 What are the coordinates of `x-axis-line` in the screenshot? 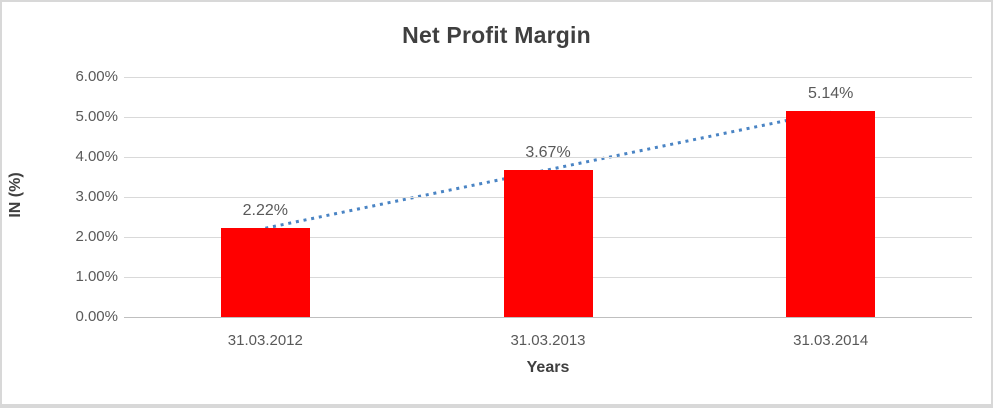 It's located at (548, 317).